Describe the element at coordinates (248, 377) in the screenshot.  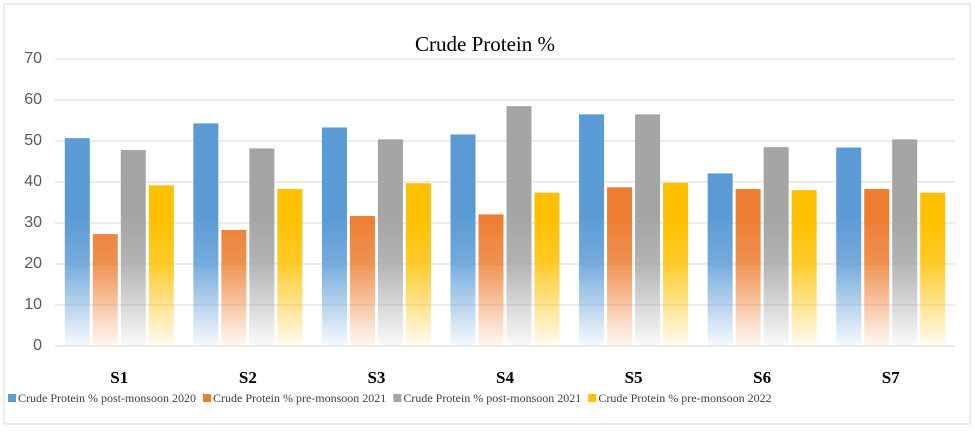
I see `x-tick-label: S2` at that location.